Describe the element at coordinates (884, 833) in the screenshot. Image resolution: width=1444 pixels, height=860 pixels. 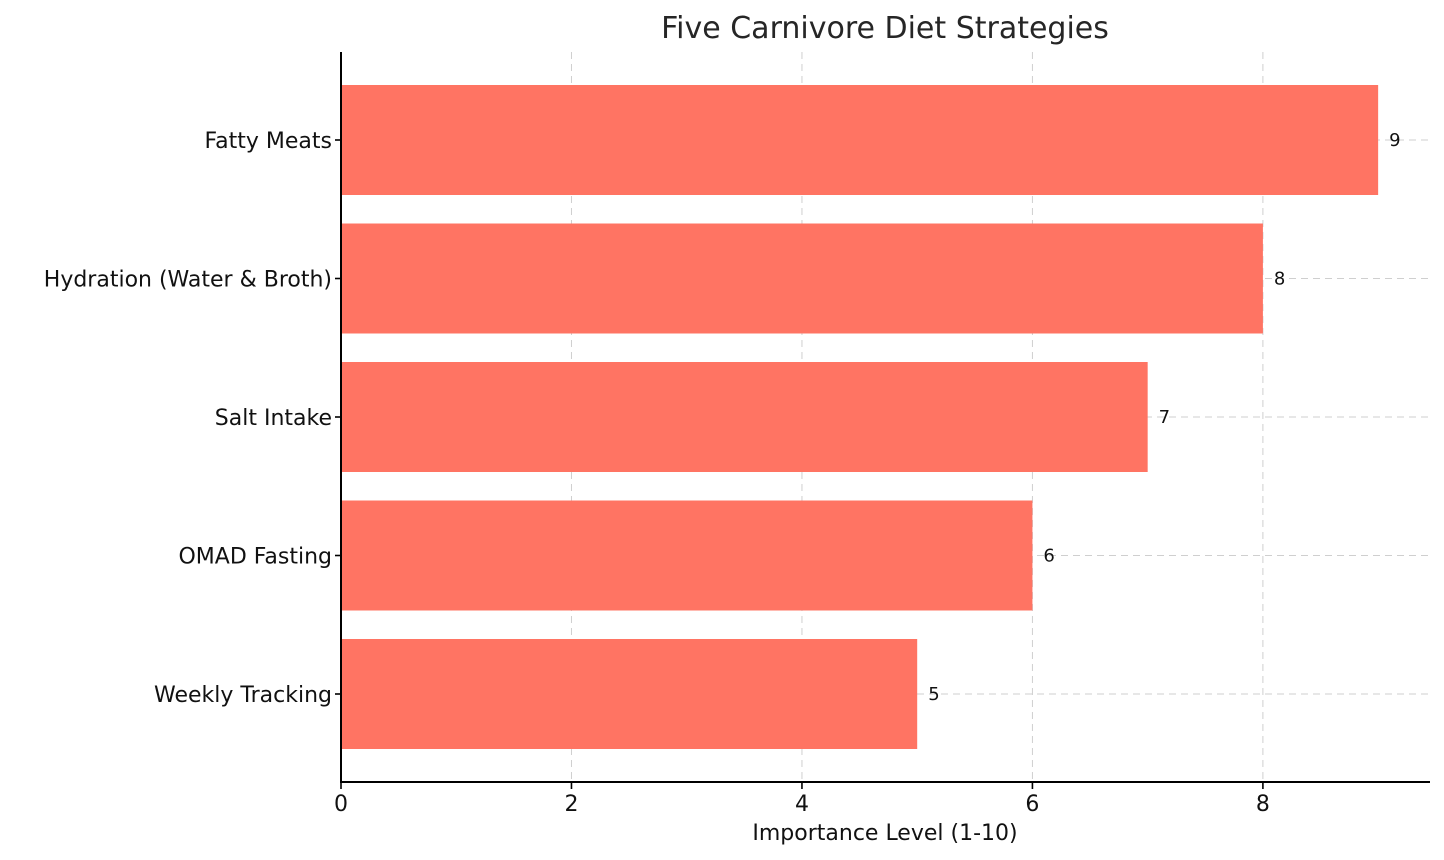
I see `x-axis-label: Importance Level (1-10)` at that location.